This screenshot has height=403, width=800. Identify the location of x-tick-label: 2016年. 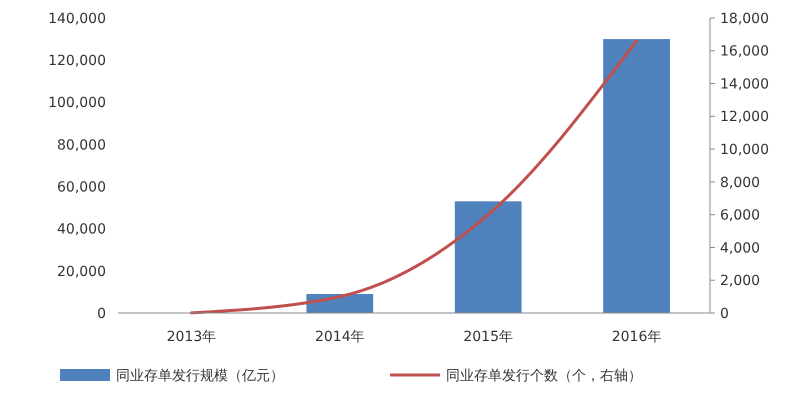
(637, 337).